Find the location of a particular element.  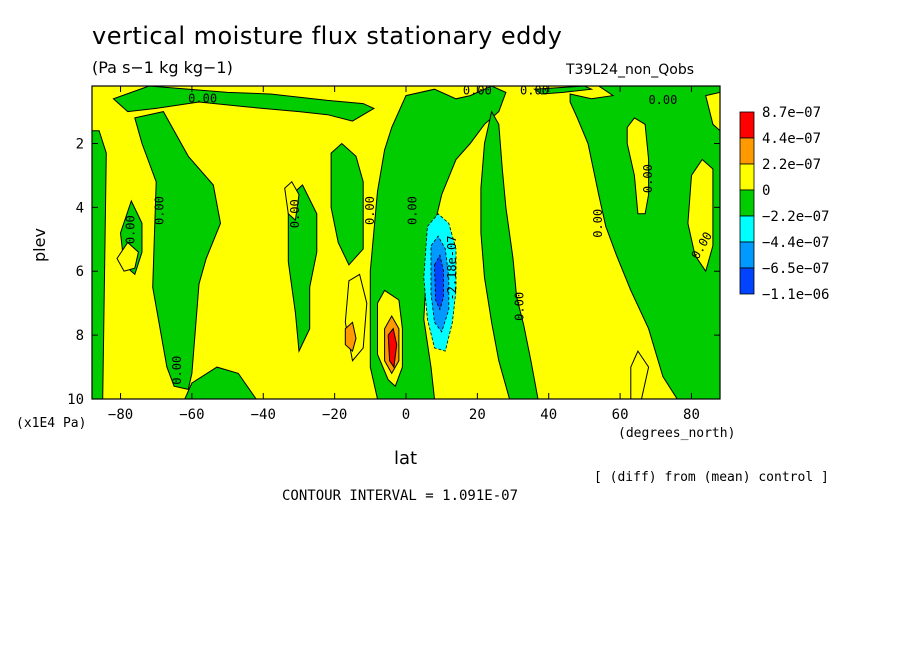

x-axis-label: lat is located at coordinates (406, 458).